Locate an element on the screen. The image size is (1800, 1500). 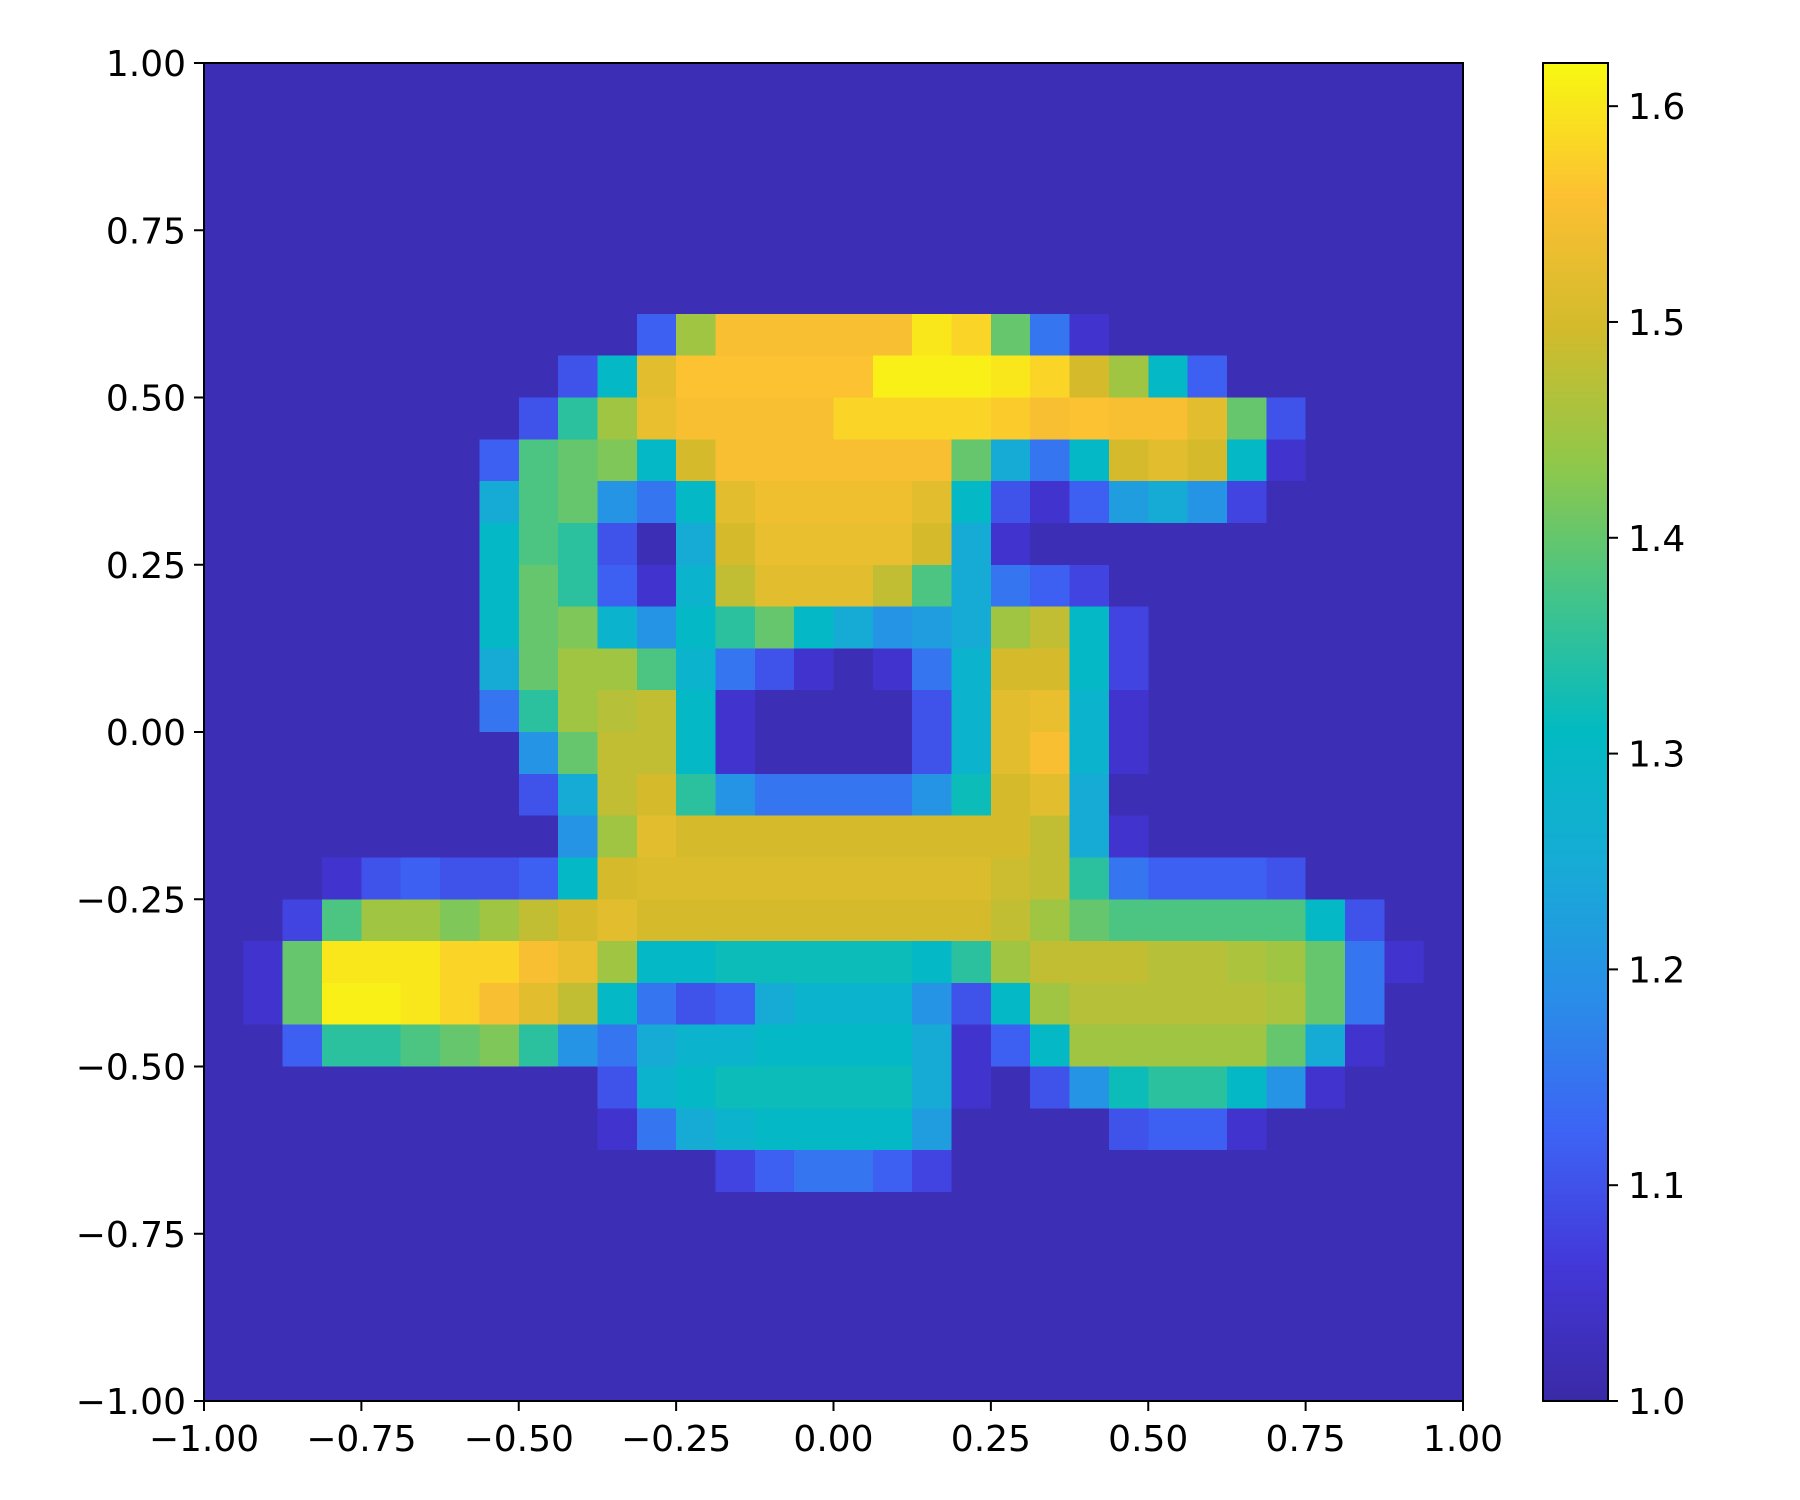
y-tick-label: 1.00 is located at coordinates (146, 64).